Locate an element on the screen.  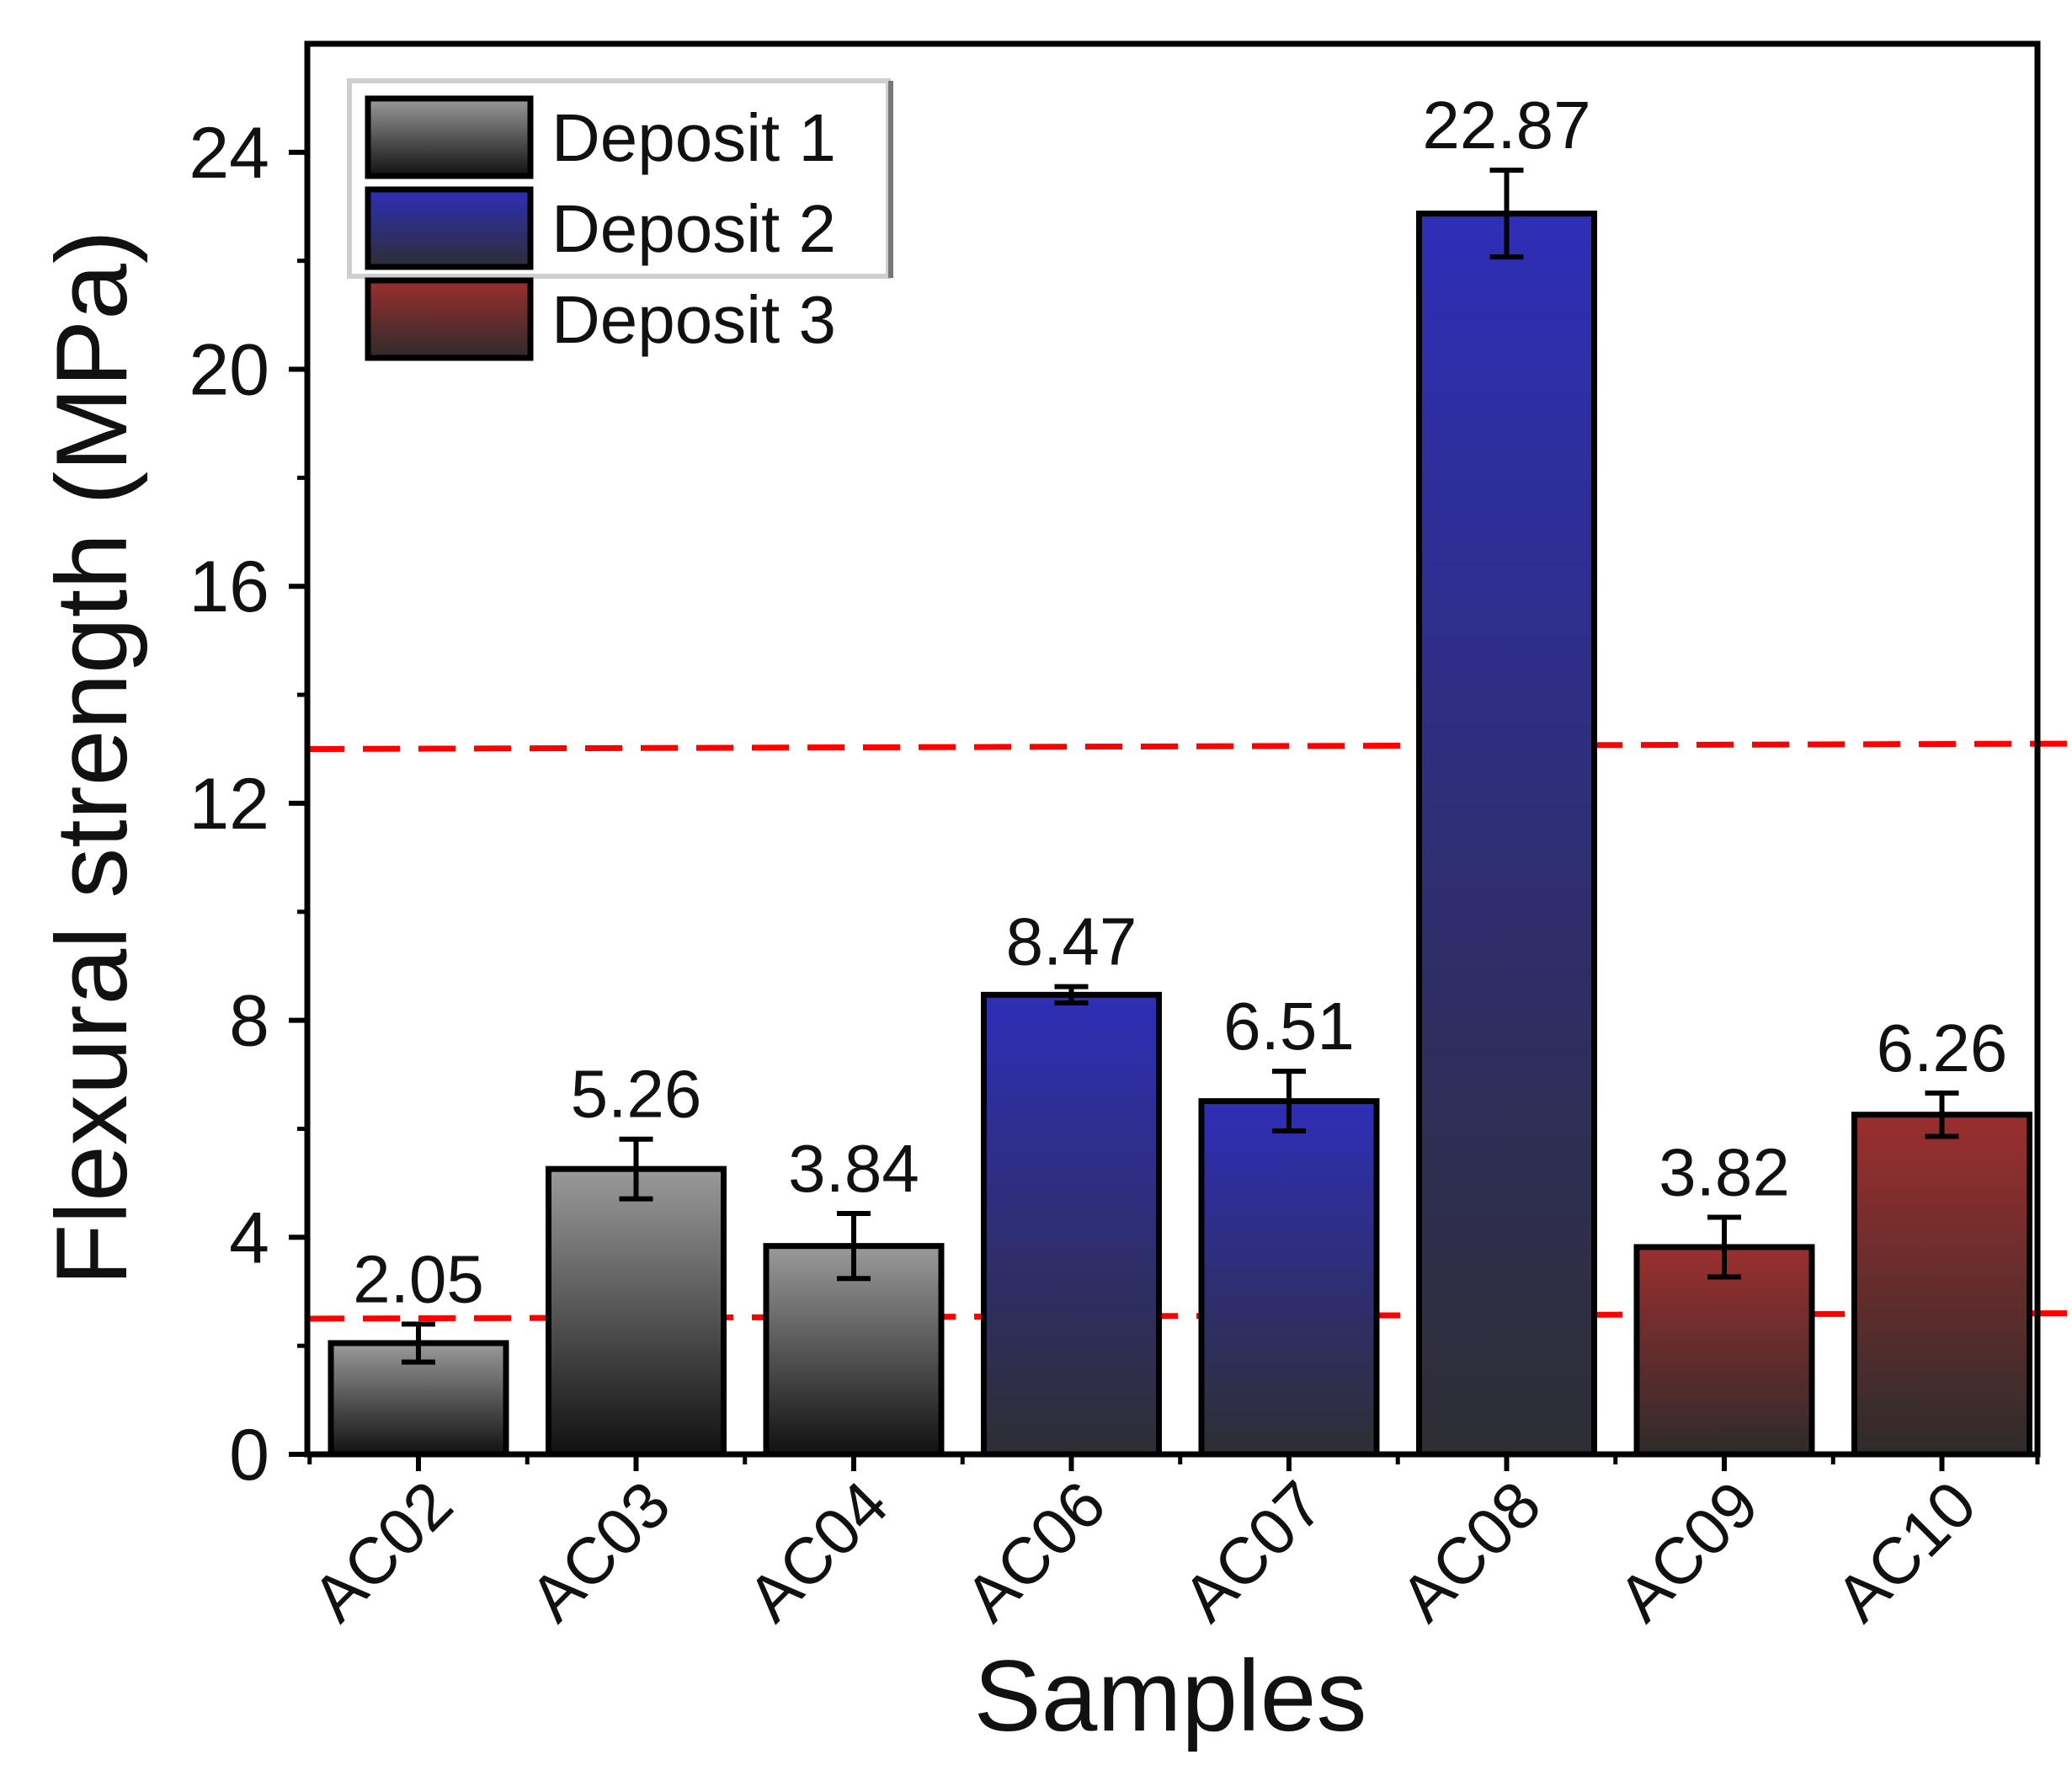
y-tick-label: 20 is located at coordinates (229, 370).